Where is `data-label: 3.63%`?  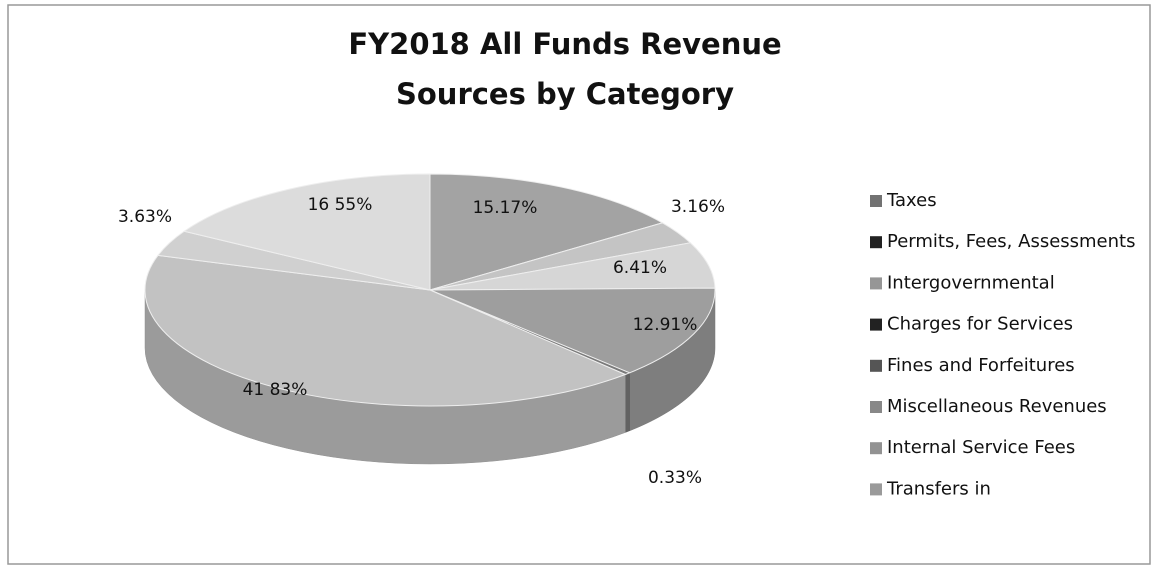
data-label: 3.63% is located at coordinates (145, 217).